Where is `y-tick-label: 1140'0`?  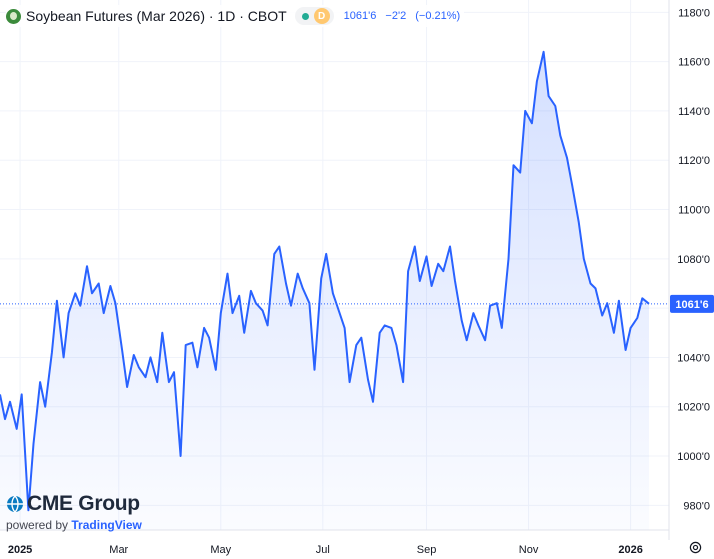
y-tick-label: 1140'0 is located at coordinates (694, 112).